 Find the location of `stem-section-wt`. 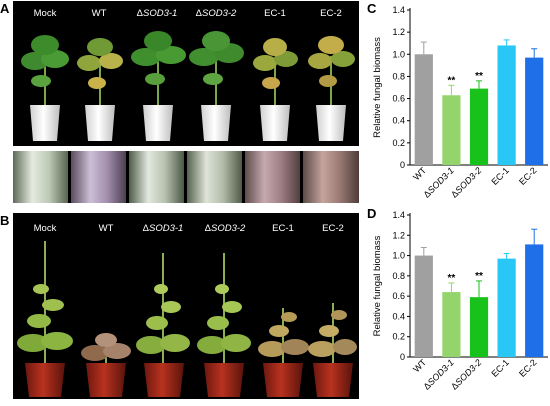

stem-section-wt is located at coordinates (98, 177).